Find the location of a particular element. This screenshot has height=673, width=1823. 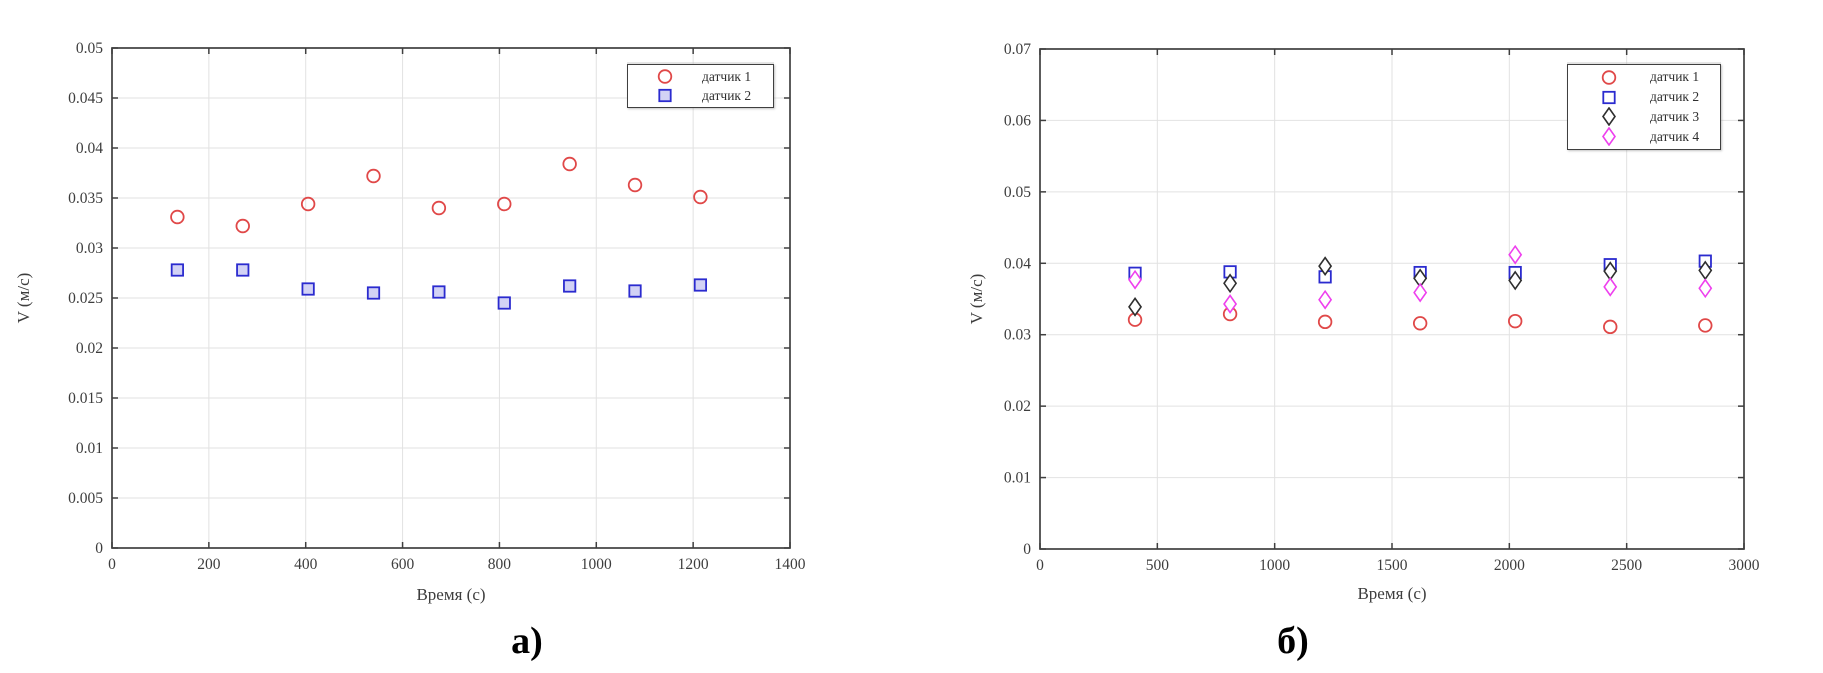

chart-b-xlabel: Время (с) is located at coordinates (1392, 593).